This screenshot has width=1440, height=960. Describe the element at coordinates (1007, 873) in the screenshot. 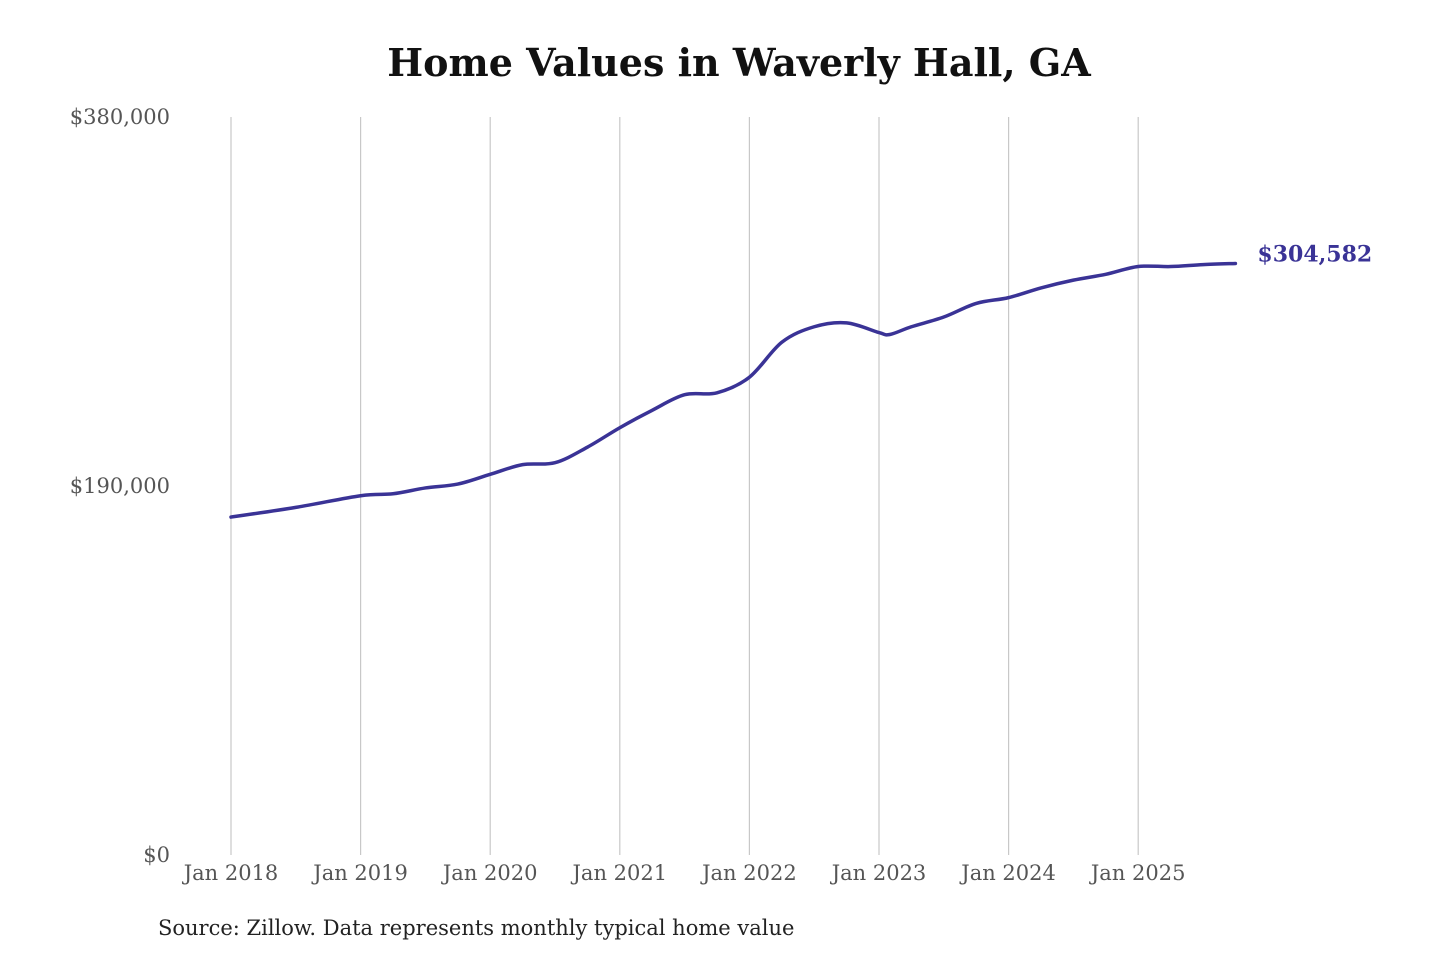

I see `x-tick-label: Jan 2024` at that location.